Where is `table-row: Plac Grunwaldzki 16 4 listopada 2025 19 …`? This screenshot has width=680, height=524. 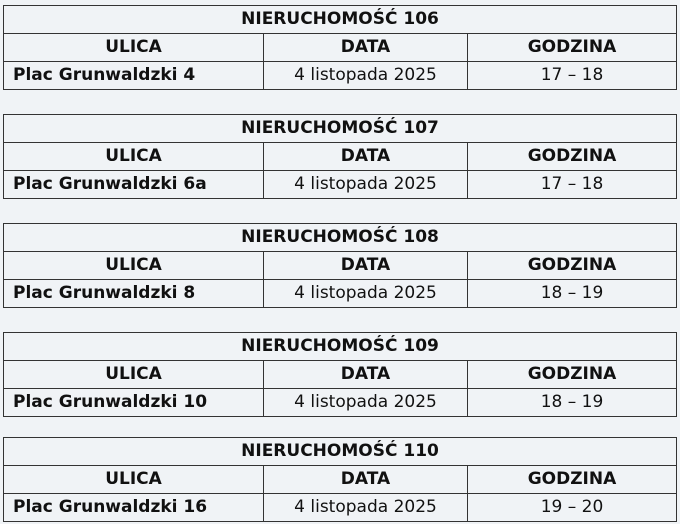 table-row: Plac Grunwaldzki 16 4 listopada 2025 19 … is located at coordinates (340, 507).